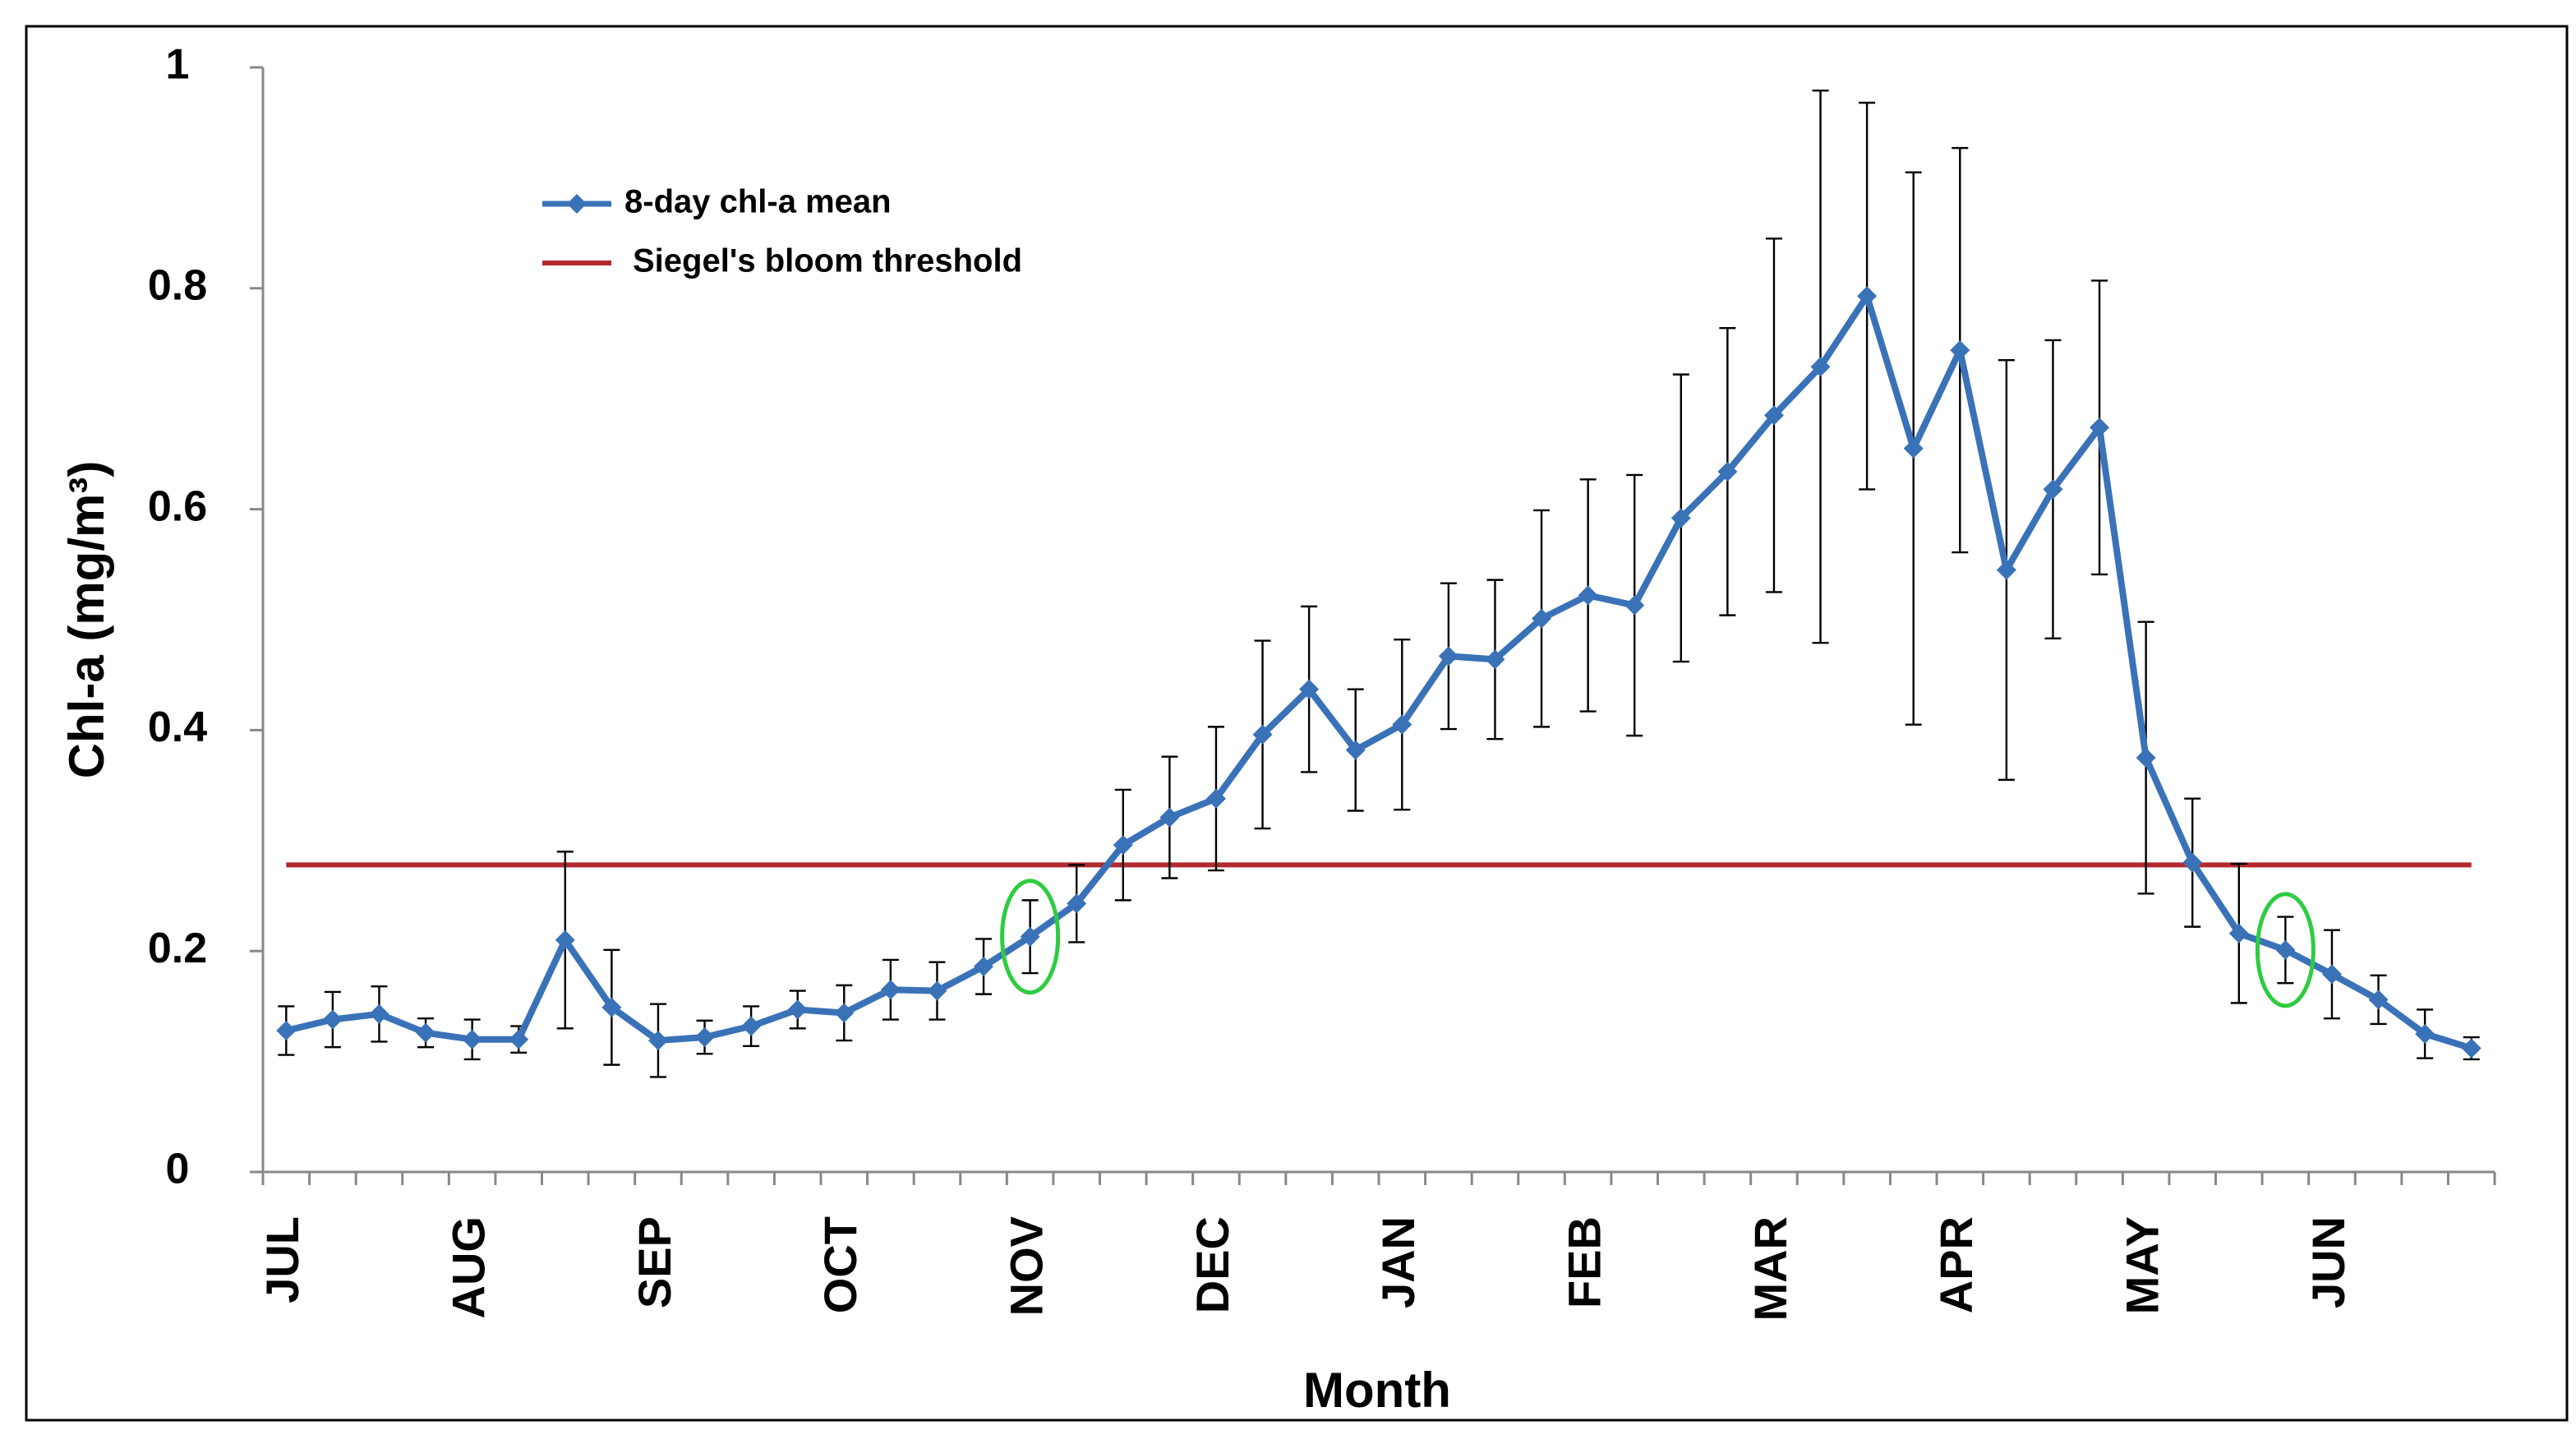  What do you see at coordinates (1026, 1266) in the screenshot?
I see `x-tick-label: NOV` at bounding box center [1026, 1266].